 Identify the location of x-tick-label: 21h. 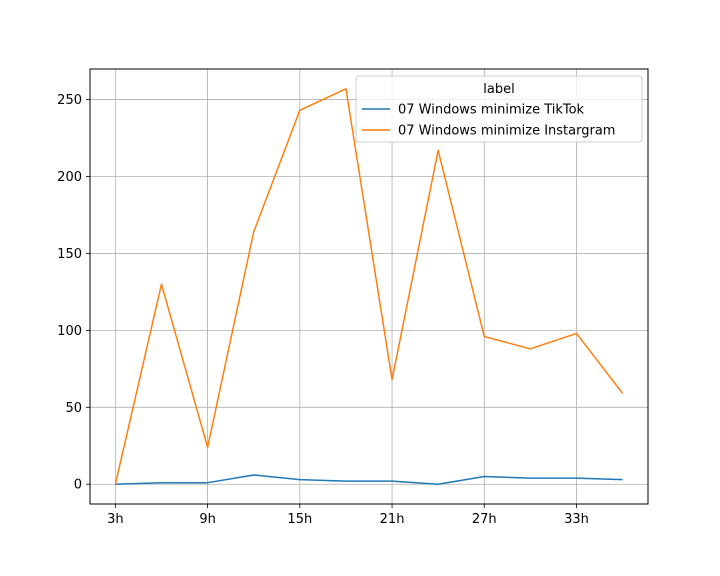
(392, 519).